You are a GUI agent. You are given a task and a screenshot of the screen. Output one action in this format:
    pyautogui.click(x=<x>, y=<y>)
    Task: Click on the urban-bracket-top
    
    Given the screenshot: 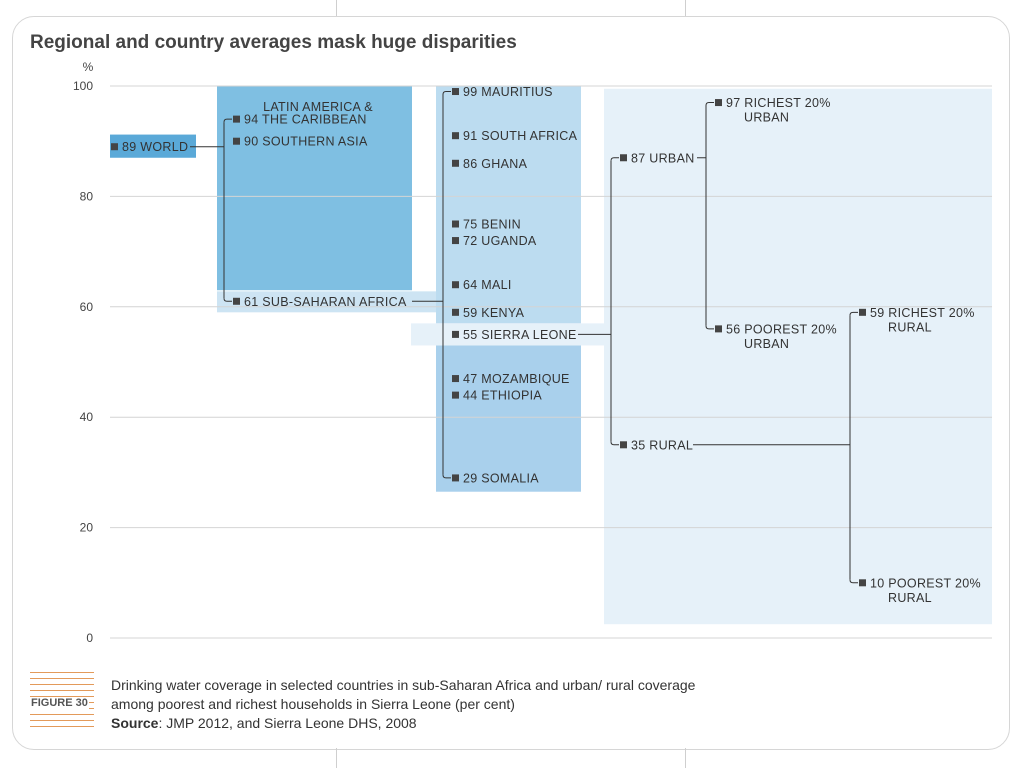 What is the action you would take?
    pyautogui.click(x=709, y=104)
    